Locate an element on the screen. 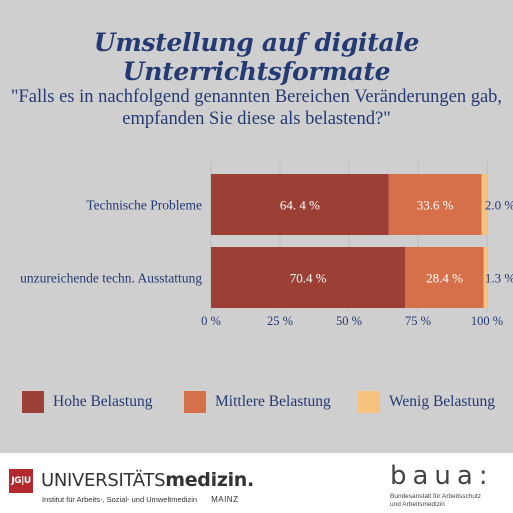 The width and height of the screenshot is (513, 513). survey-question-line-2: empfanden Sie diese als belastend?" is located at coordinates (256, 119).